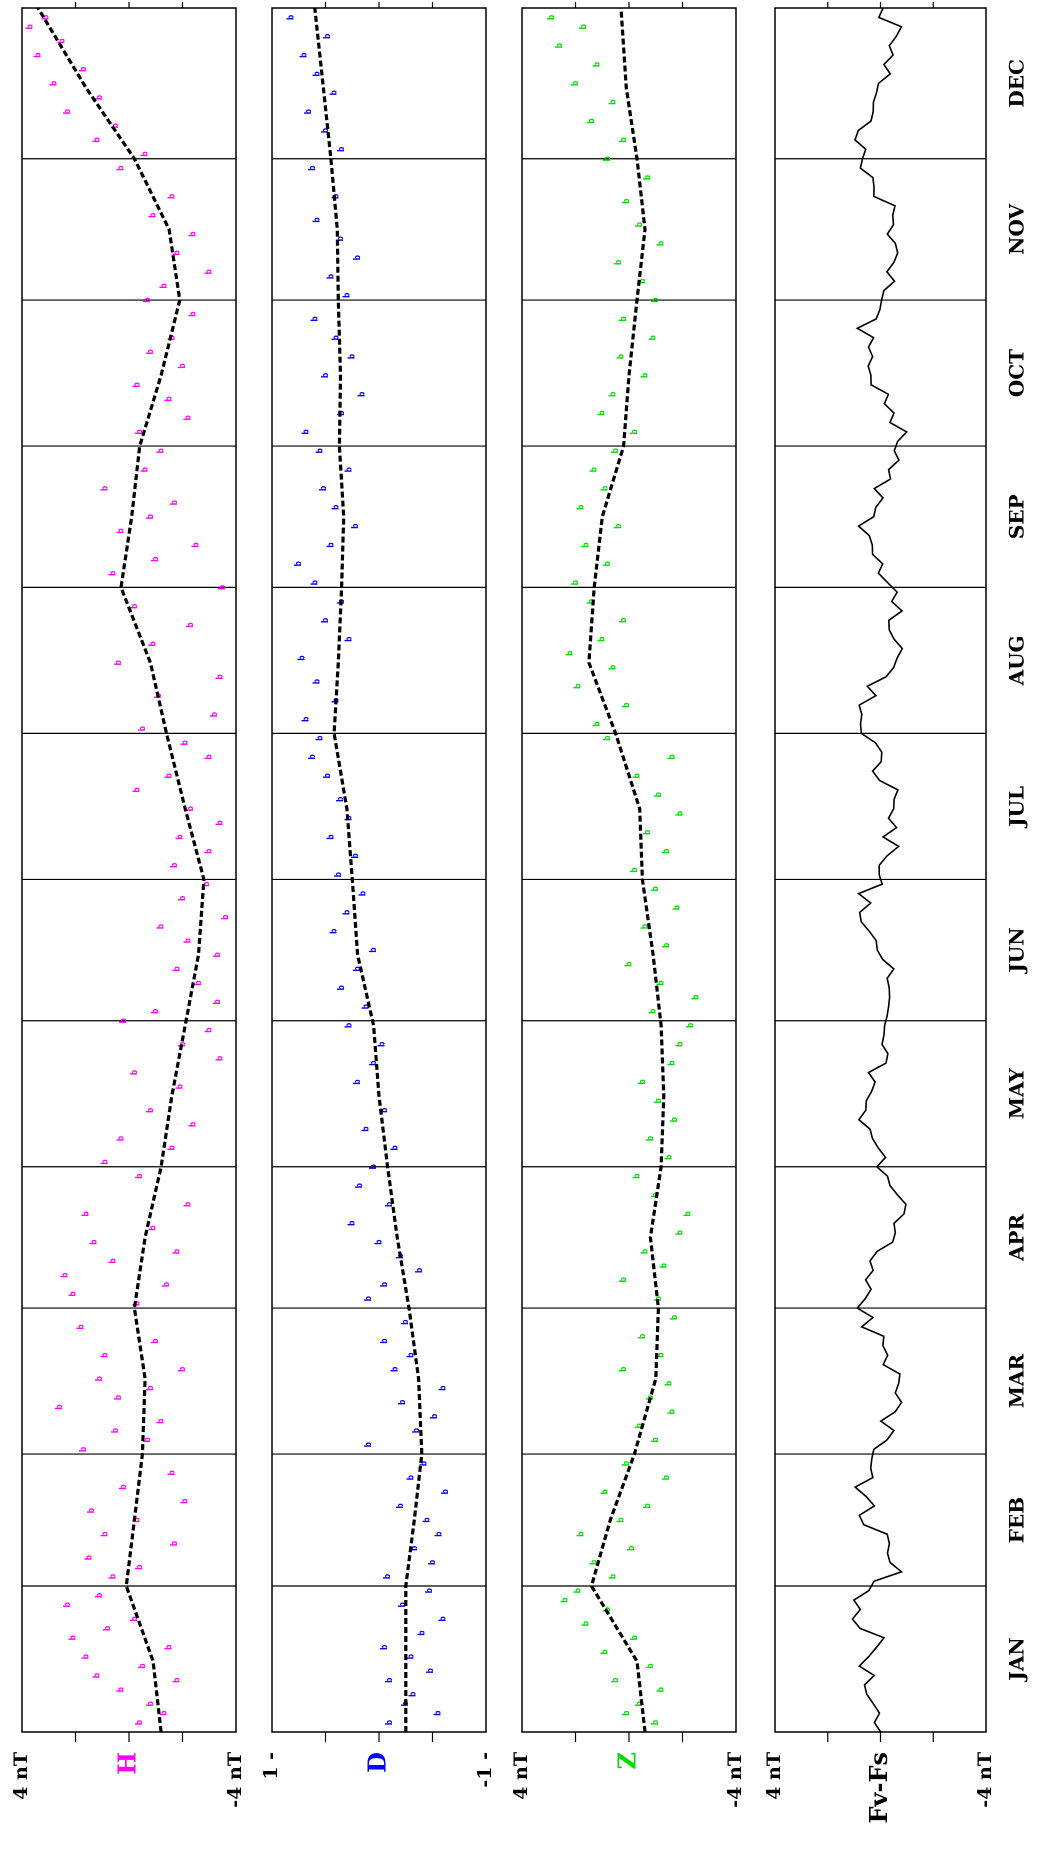 Image resolution: width=1052 pixels, height=1861 pixels. Describe the element at coordinates (1017, 83) in the screenshot. I see `month-label-dec: DEC` at that location.